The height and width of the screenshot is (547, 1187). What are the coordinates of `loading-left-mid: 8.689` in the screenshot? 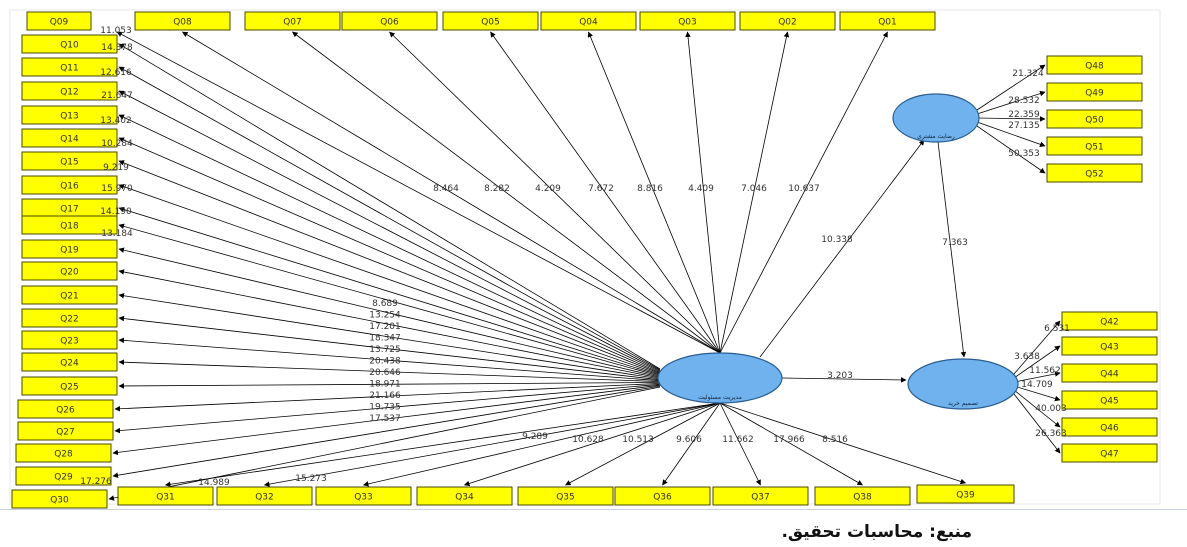 It's located at (385, 304).